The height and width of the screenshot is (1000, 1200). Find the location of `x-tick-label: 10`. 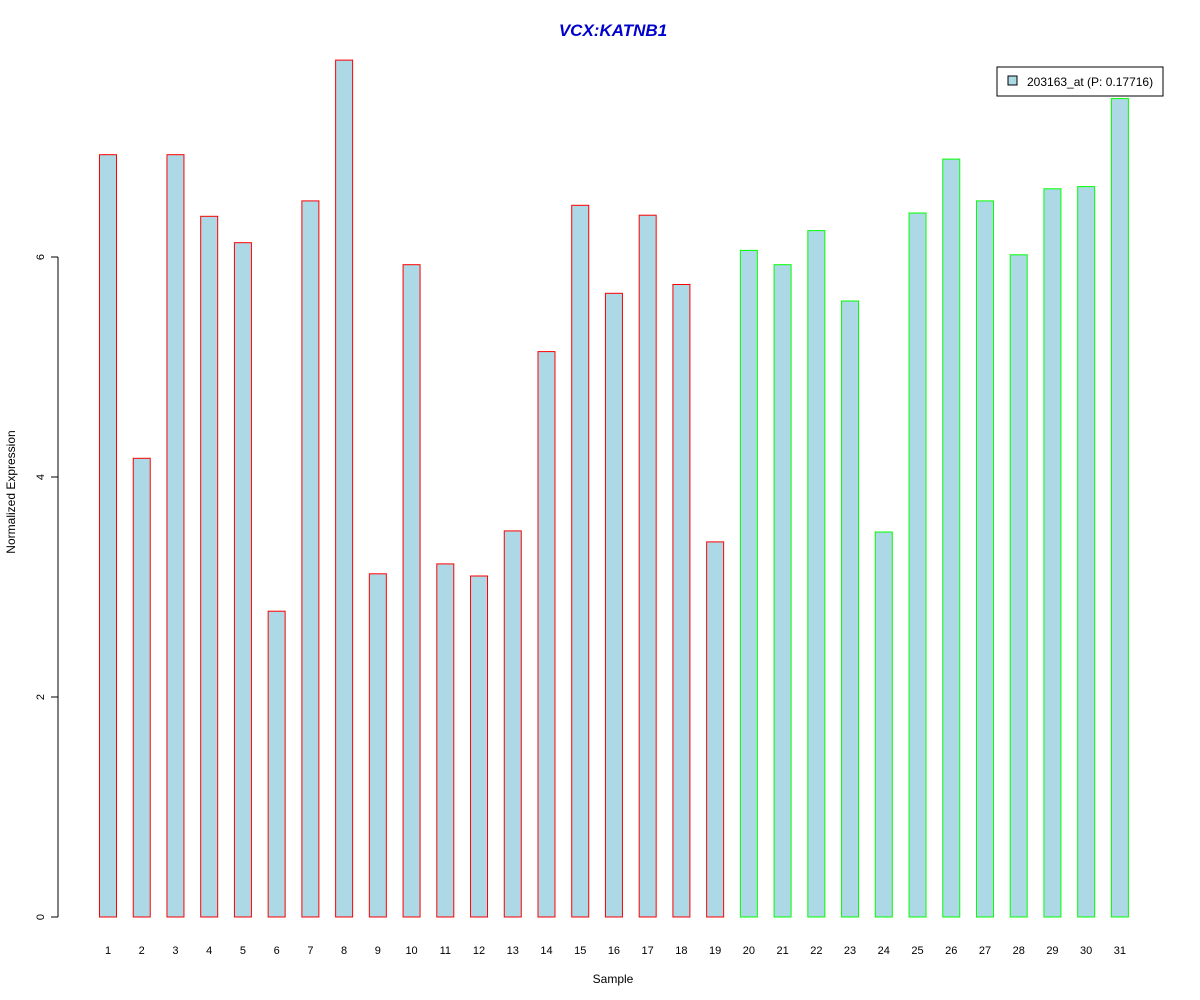

x-tick-label: 10 is located at coordinates (411, 951).